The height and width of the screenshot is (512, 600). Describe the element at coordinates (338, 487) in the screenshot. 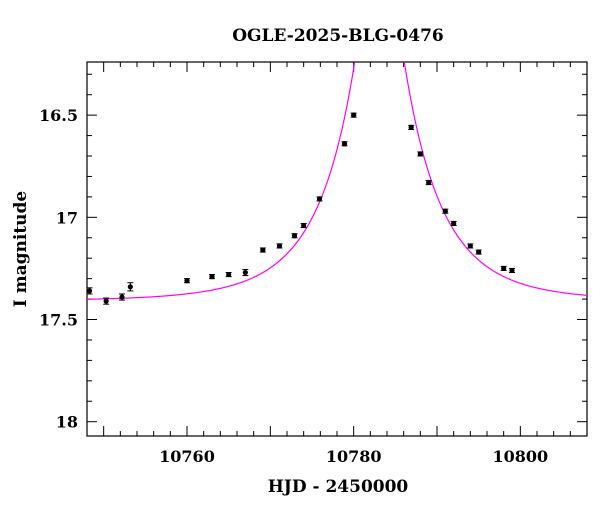

I see `x-axis-label: HJD - 2450000` at that location.